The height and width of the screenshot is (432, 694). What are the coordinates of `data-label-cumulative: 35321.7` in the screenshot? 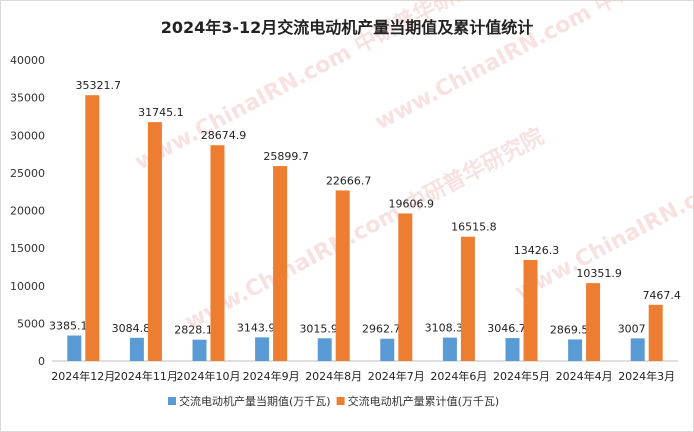 It's located at (99, 85).